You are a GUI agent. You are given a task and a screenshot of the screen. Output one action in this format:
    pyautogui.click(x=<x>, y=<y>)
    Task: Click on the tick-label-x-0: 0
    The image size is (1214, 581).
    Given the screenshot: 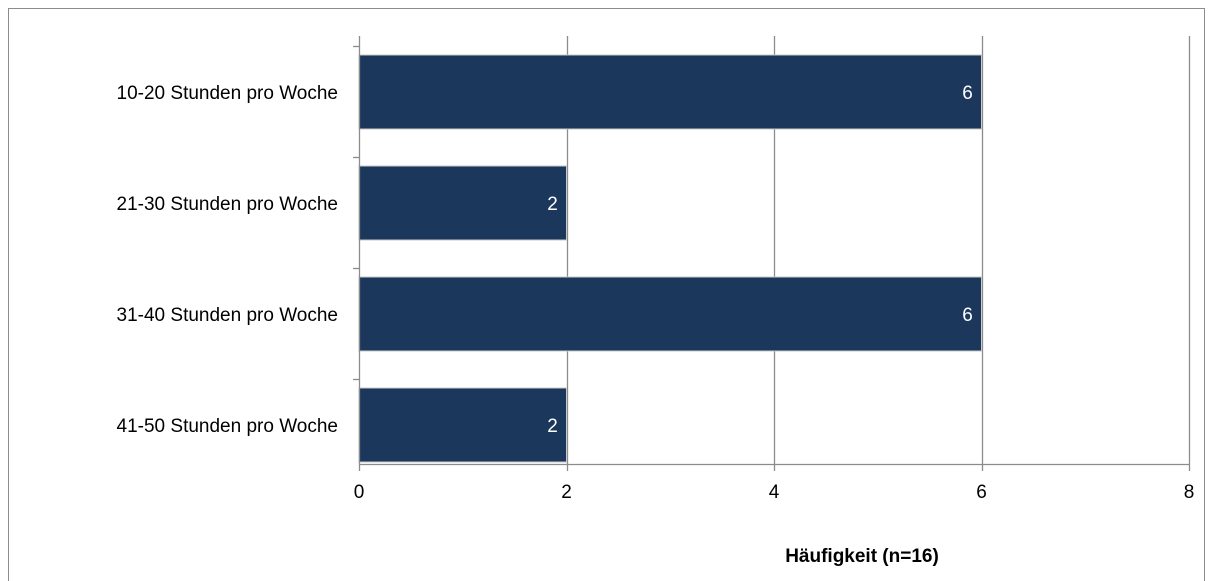 What is the action you would take?
    pyautogui.click(x=359, y=492)
    